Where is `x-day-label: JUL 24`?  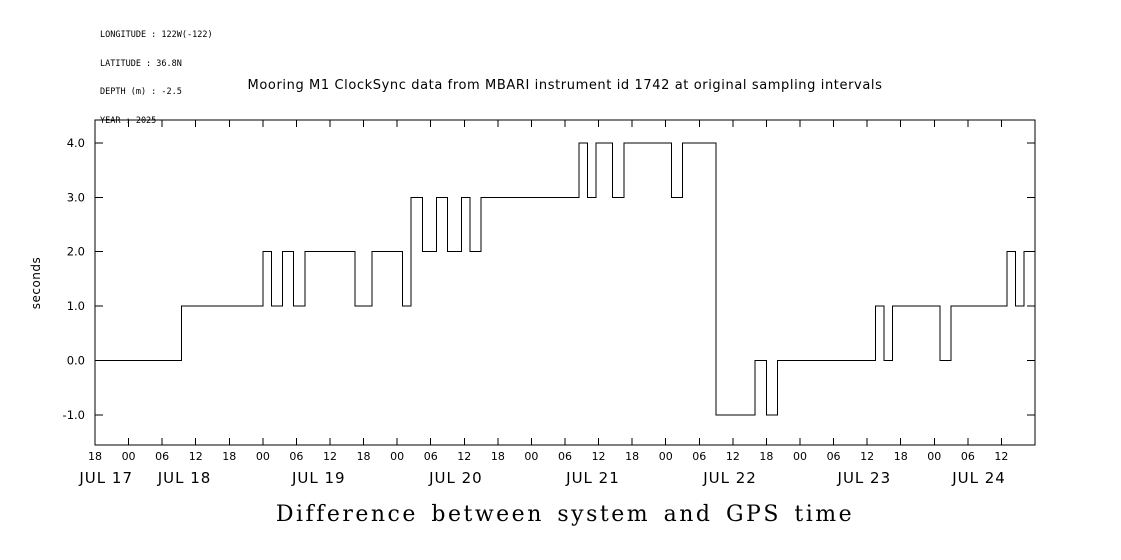 x-day-label: JUL 24 is located at coordinates (978, 478).